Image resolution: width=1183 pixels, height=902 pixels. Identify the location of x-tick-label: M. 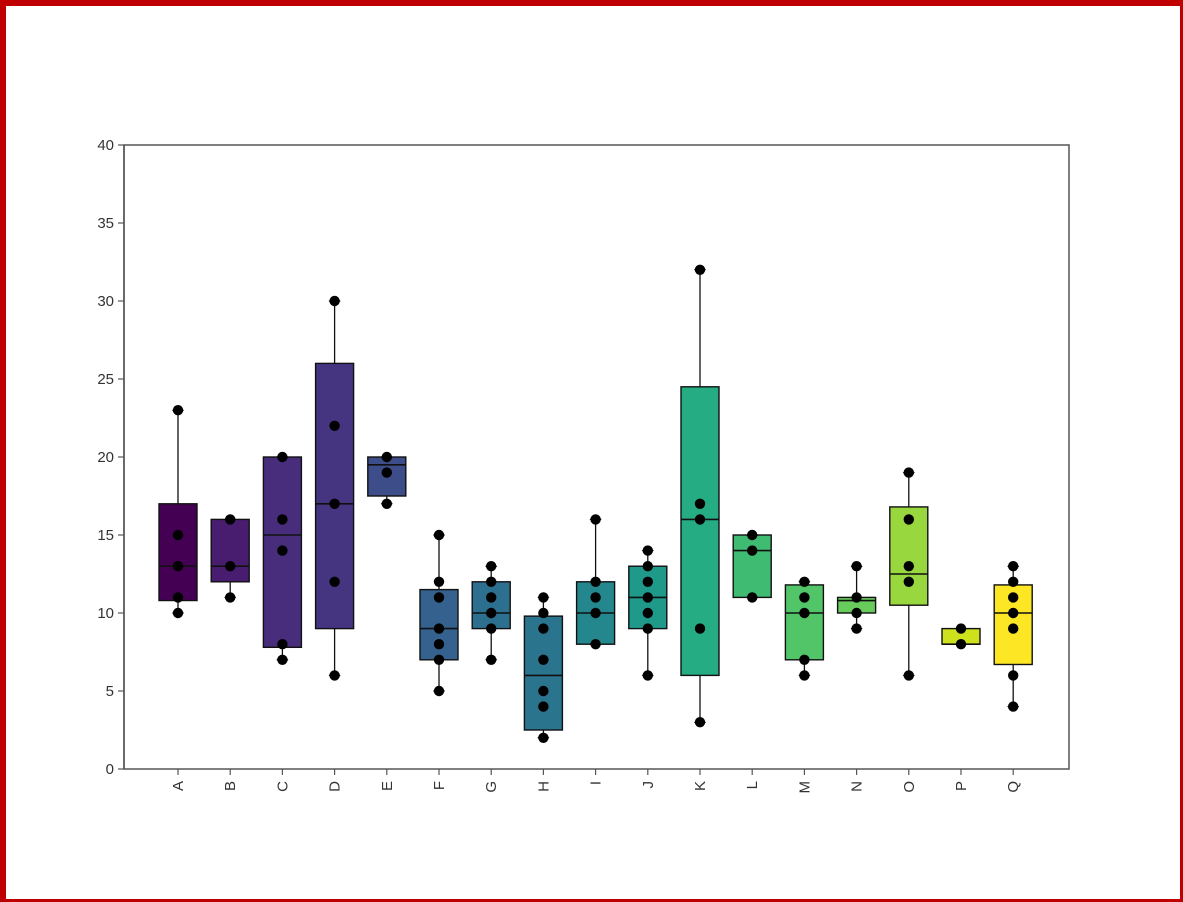
(804, 787).